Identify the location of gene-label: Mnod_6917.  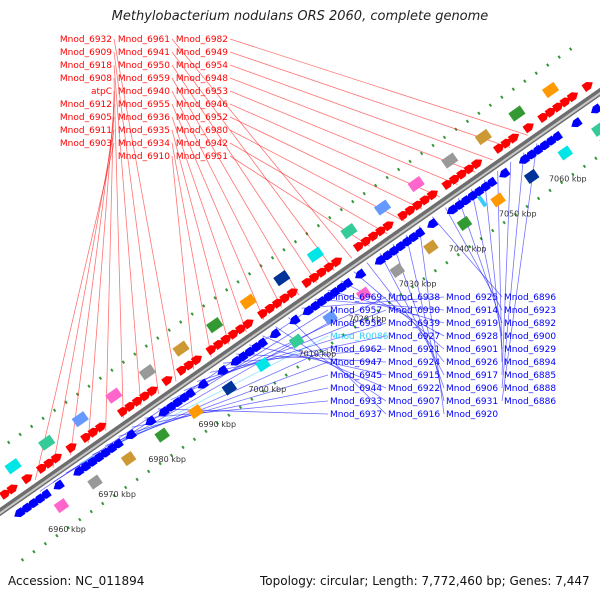
(472, 376).